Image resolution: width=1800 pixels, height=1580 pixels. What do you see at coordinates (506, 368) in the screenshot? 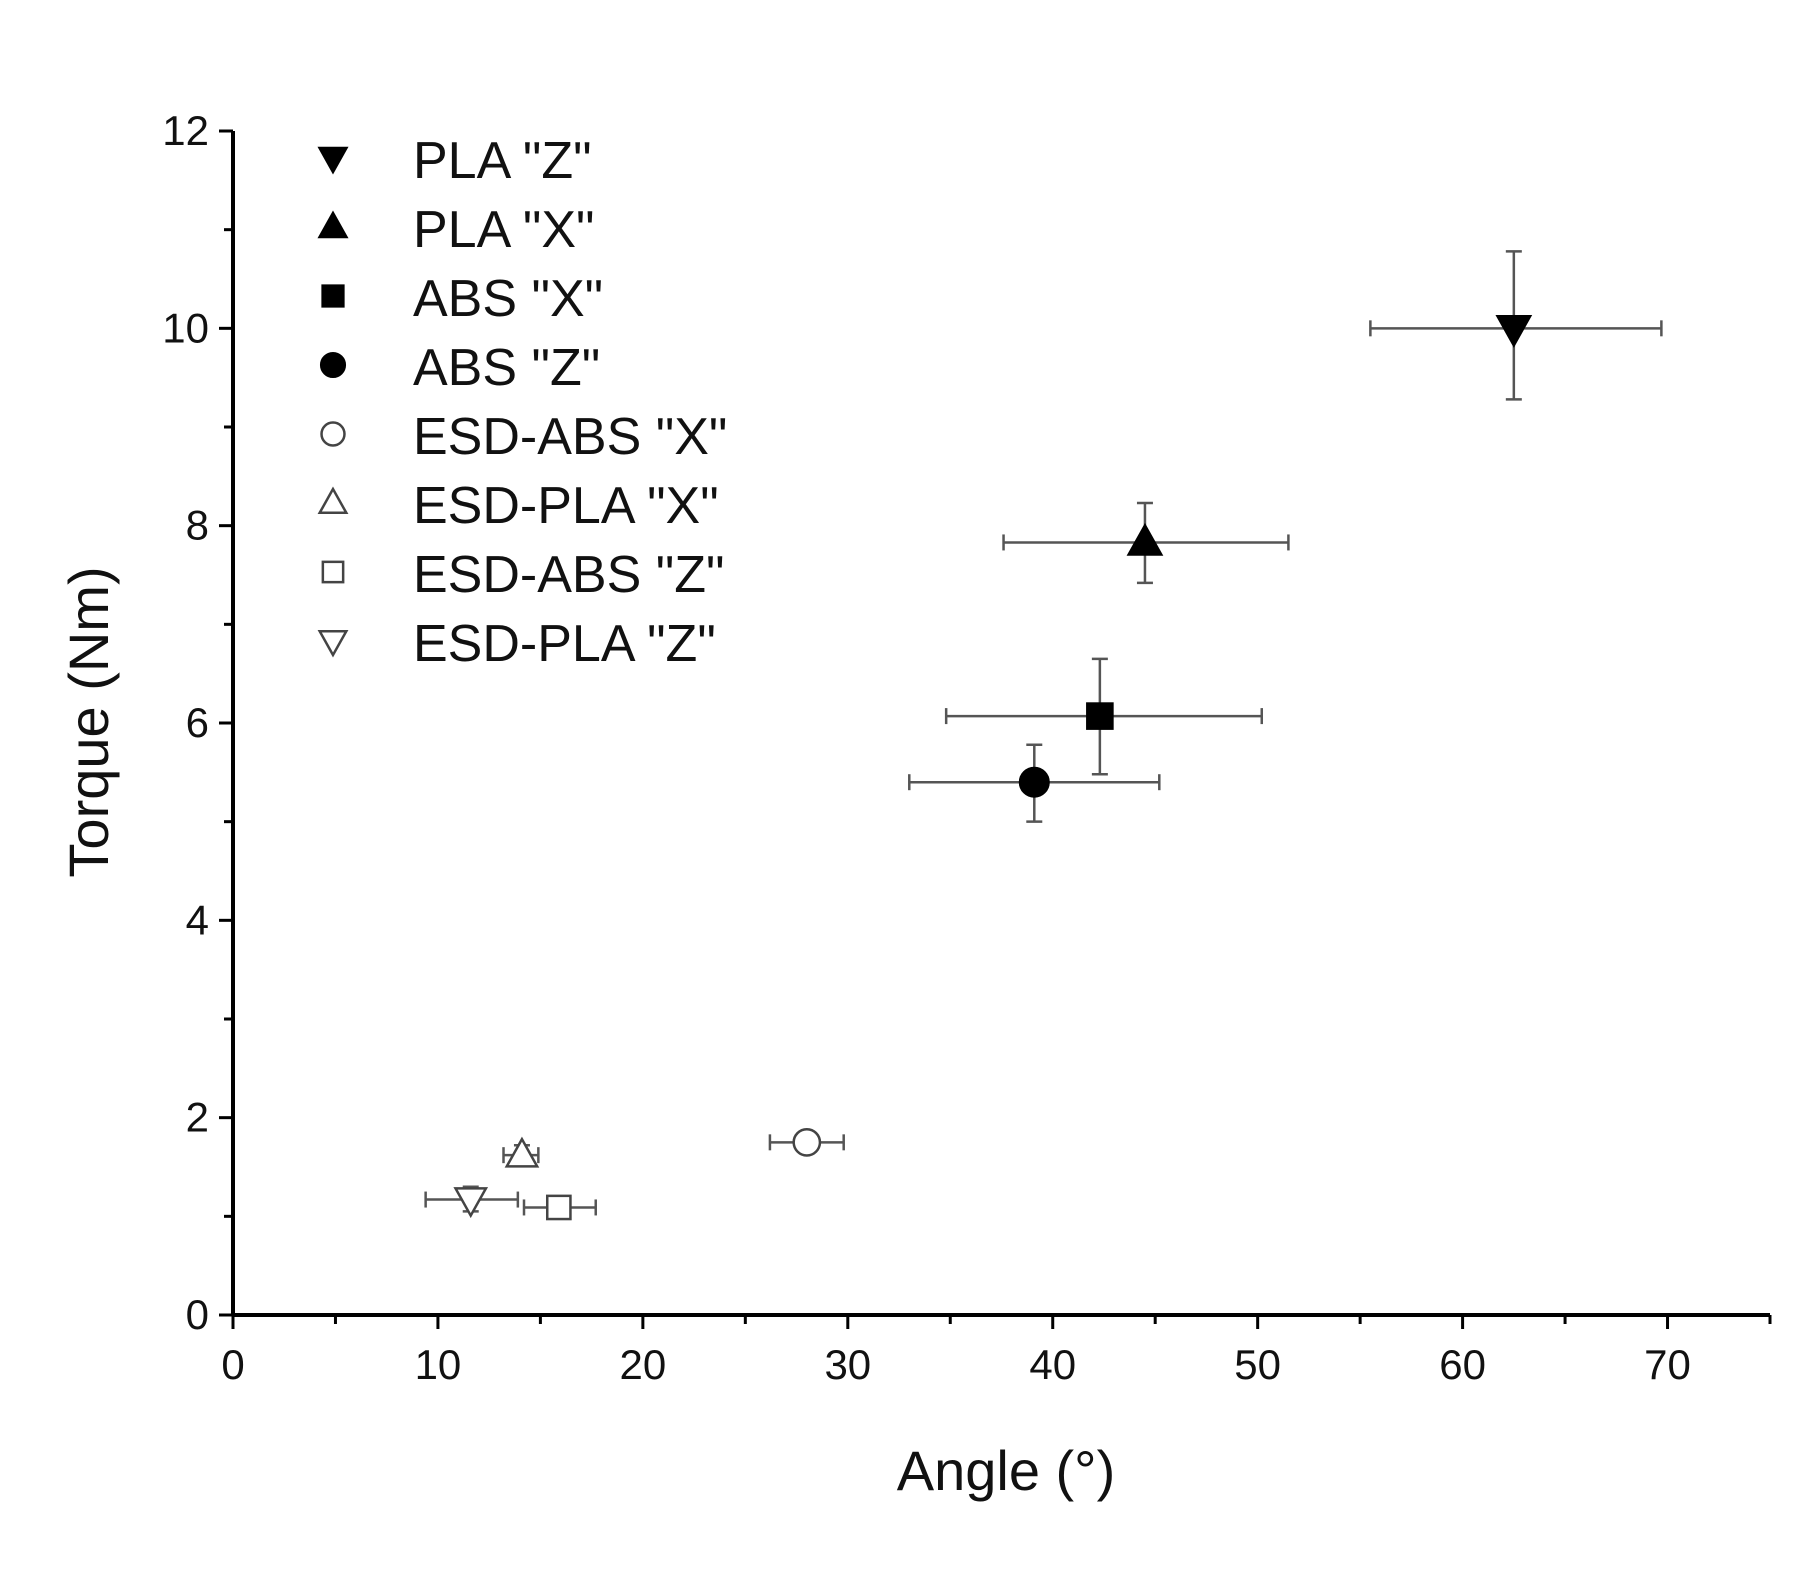
I see `legend-label: ABS "Z"` at bounding box center [506, 368].